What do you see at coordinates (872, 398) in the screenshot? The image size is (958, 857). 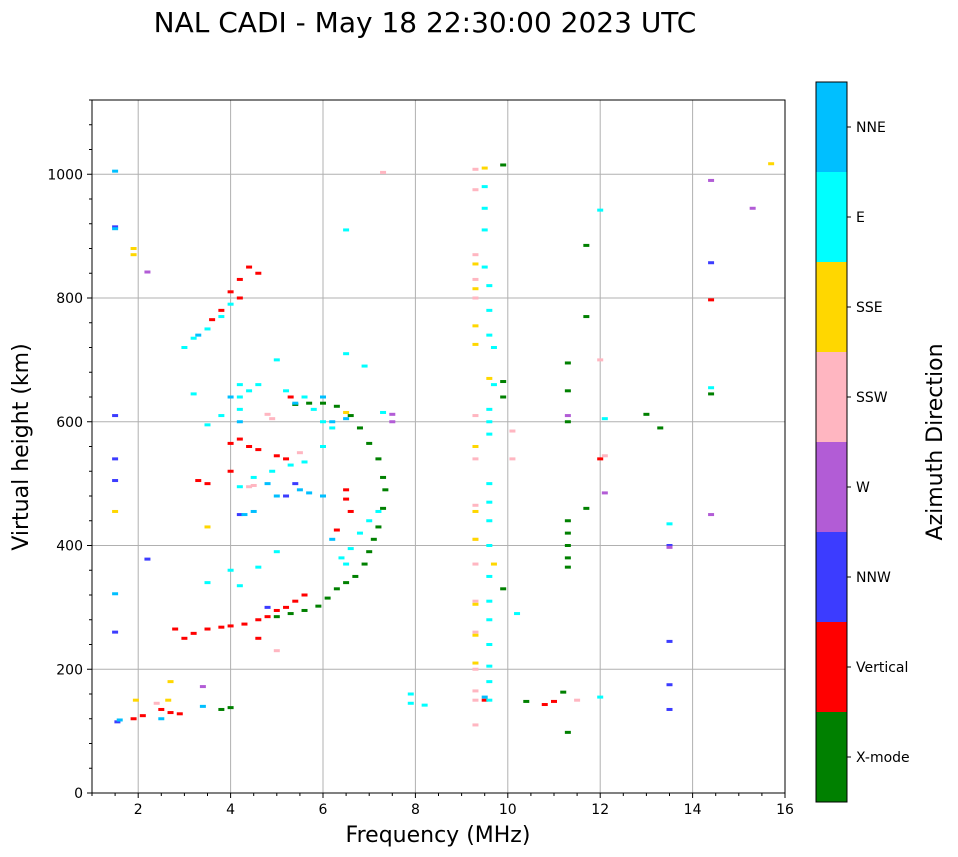 I see `colorbar-label: SSW` at bounding box center [872, 398].